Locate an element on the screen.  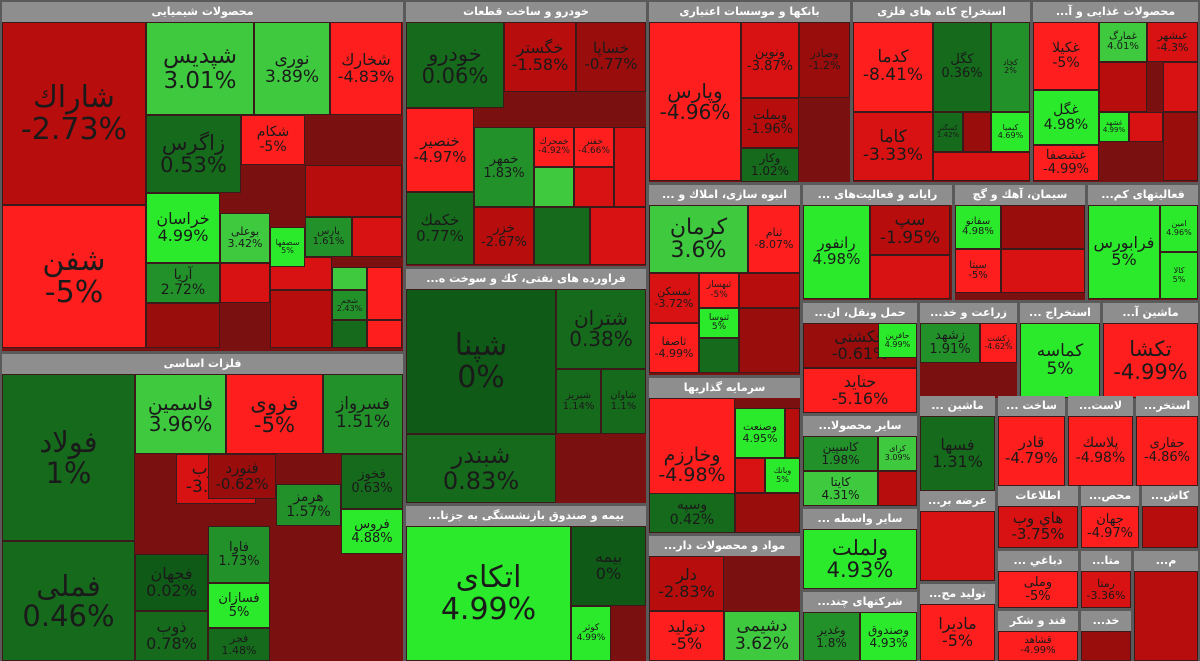
stock-tile: کرمان 3.6% is located at coordinates (698, 239).